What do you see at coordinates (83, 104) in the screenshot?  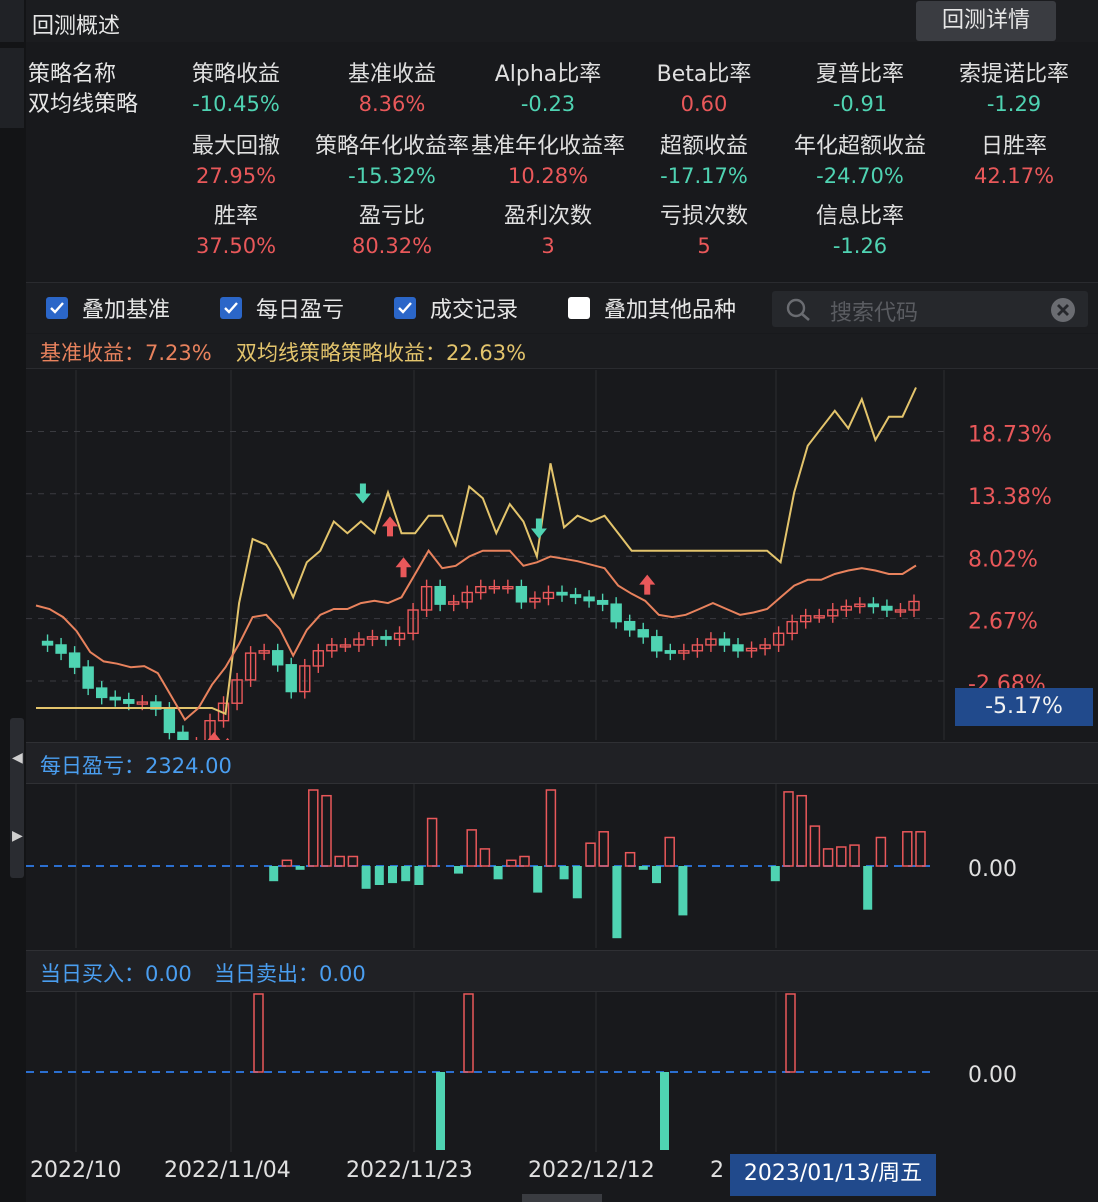 I see `strategy-name-value: 双均线策略` at bounding box center [83, 104].